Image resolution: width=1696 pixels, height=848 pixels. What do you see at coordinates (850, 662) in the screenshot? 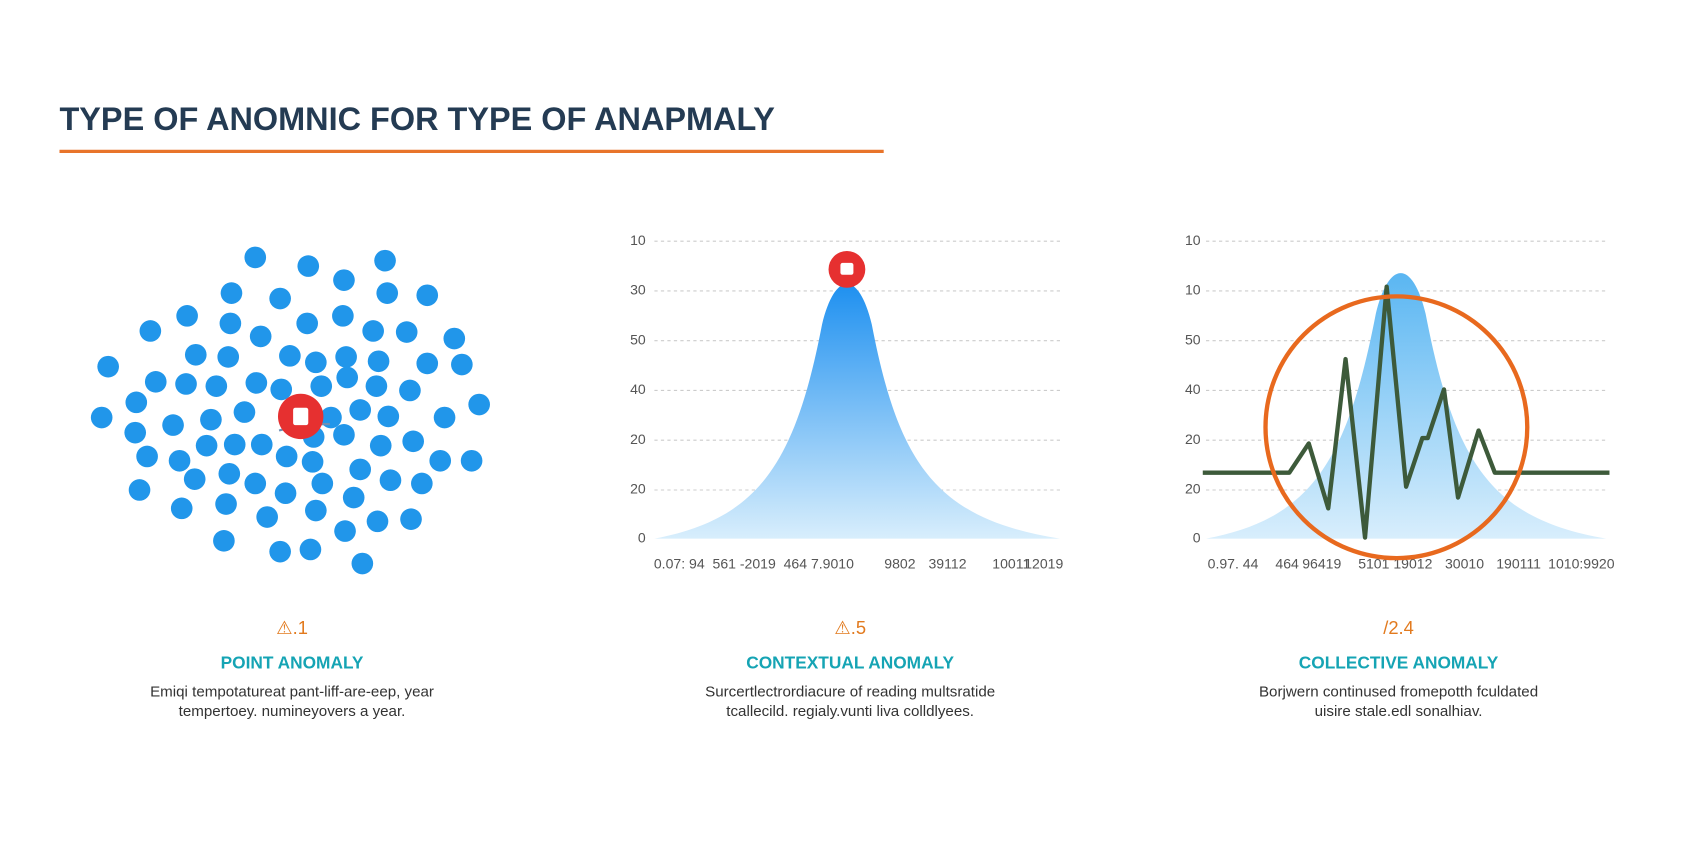
I see `heading: CONTEXTUAL ANOMALY` at bounding box center [850, 662].